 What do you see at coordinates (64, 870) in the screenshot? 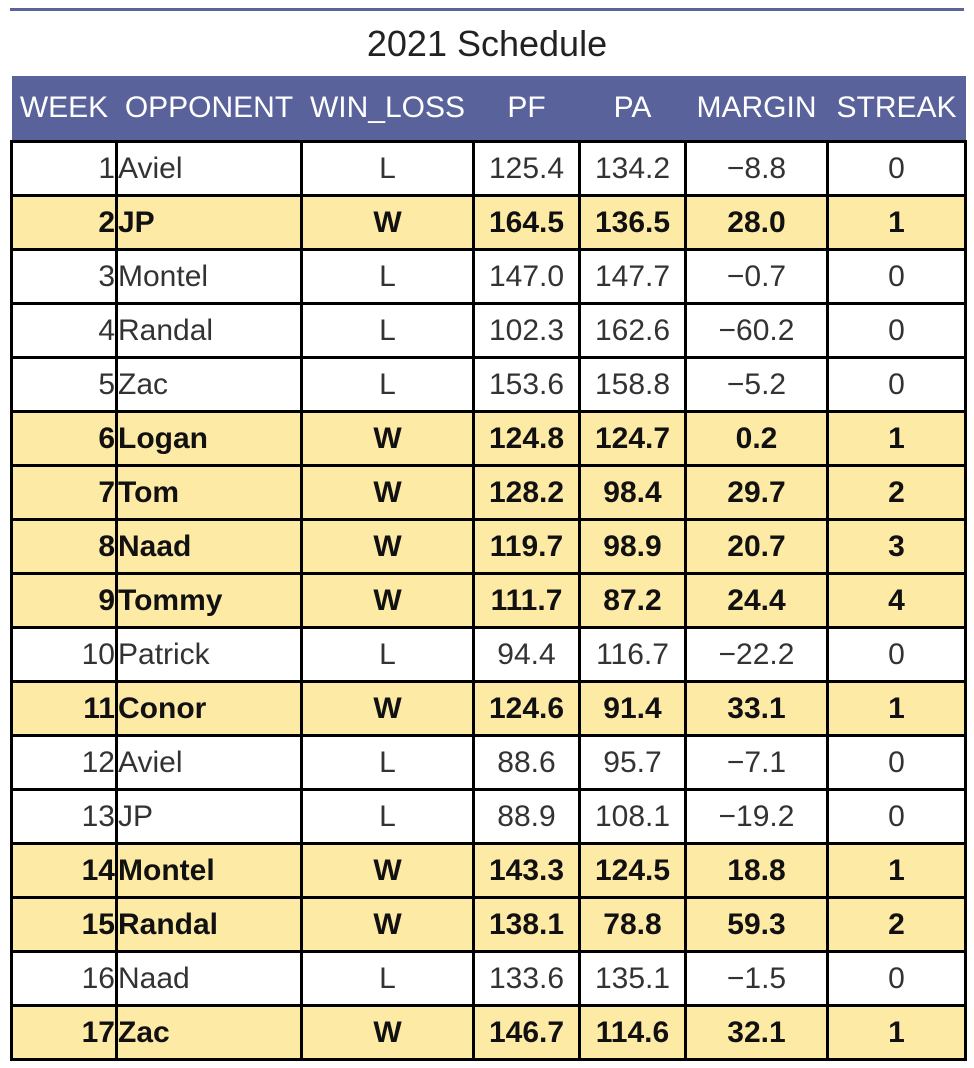
I see `week-cell: 14` at bounding box center [64, 870].